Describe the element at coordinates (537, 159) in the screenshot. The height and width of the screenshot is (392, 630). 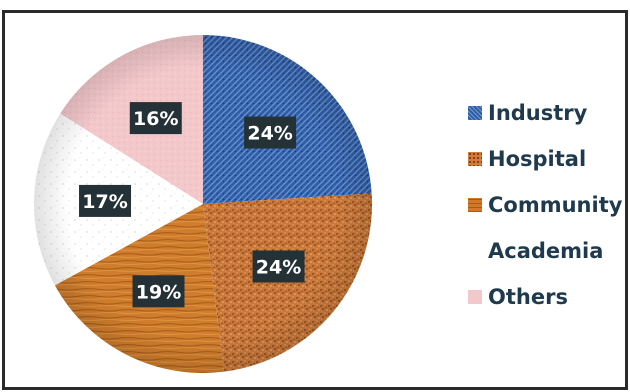
I see `legend-label-hospital: Hospital` at that location.